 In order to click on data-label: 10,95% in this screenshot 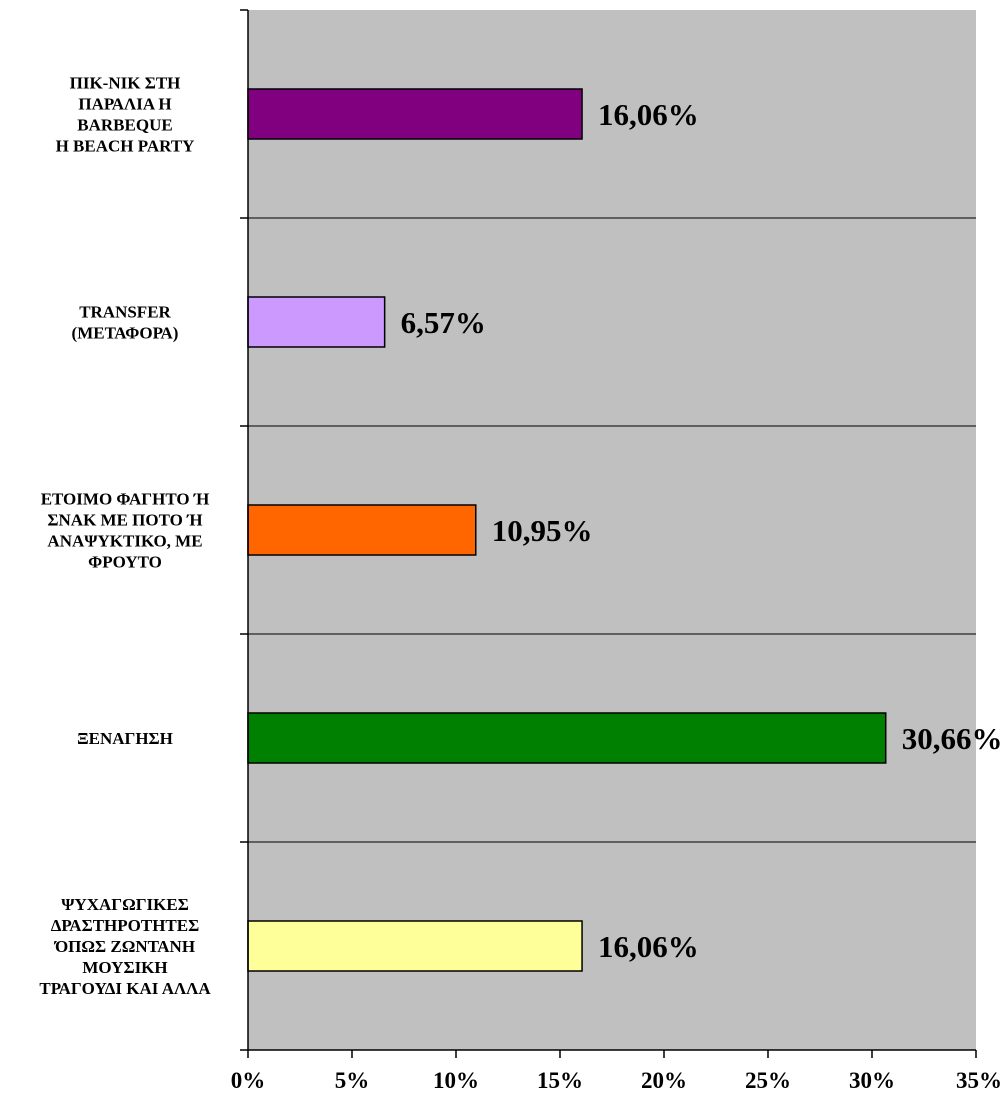, I will do `click(542, 530)`.